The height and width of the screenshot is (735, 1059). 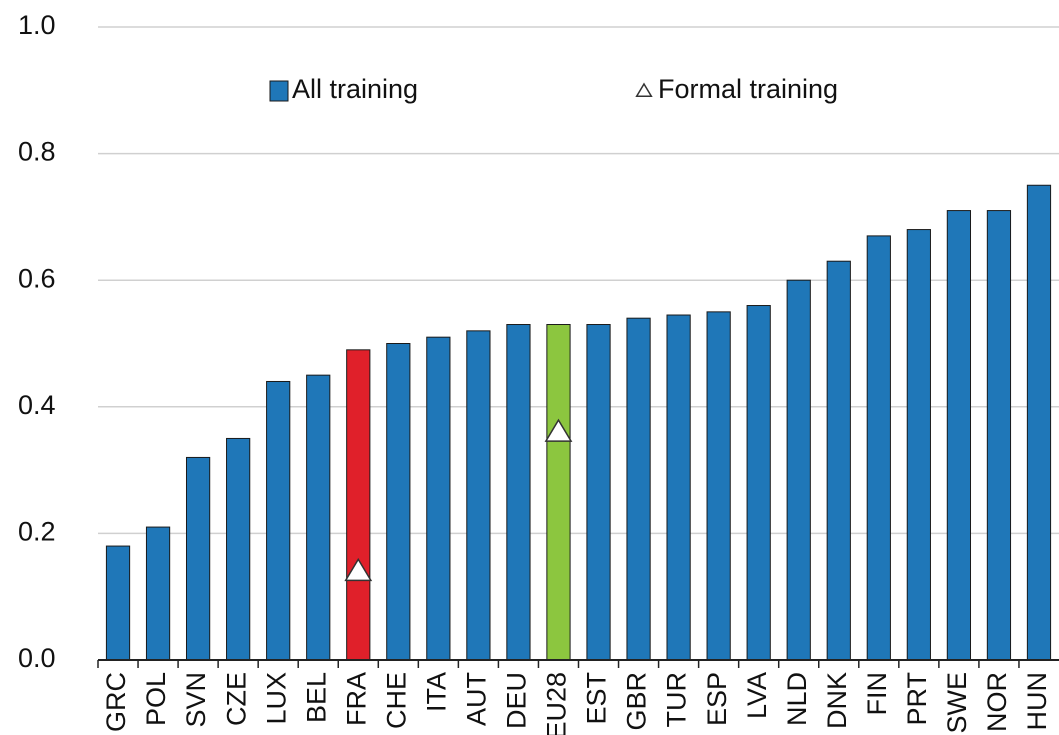 What do you see at coordinates (116, 702) in the screenshot?
I see `x-tick-label: GRC` at bounding box center [116, 702].